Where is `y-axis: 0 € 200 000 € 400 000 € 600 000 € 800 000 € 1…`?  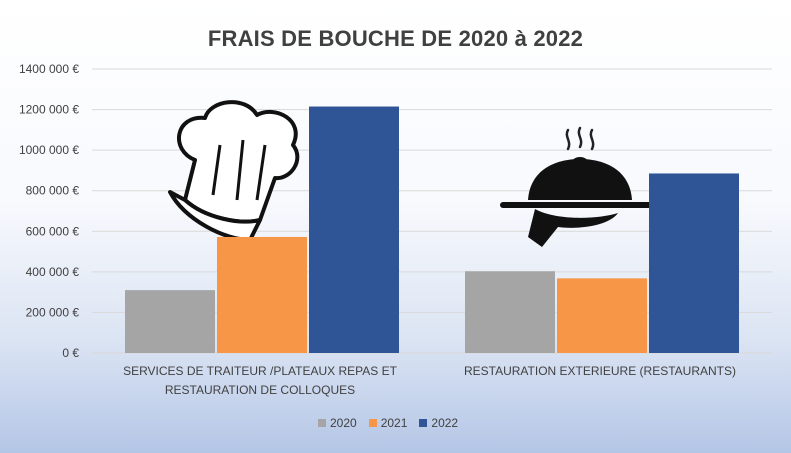
y-axis: 0 € 200 000 € 400 000 € 600 000 € 800 000 € 1… is located at coordinates (49, 211).